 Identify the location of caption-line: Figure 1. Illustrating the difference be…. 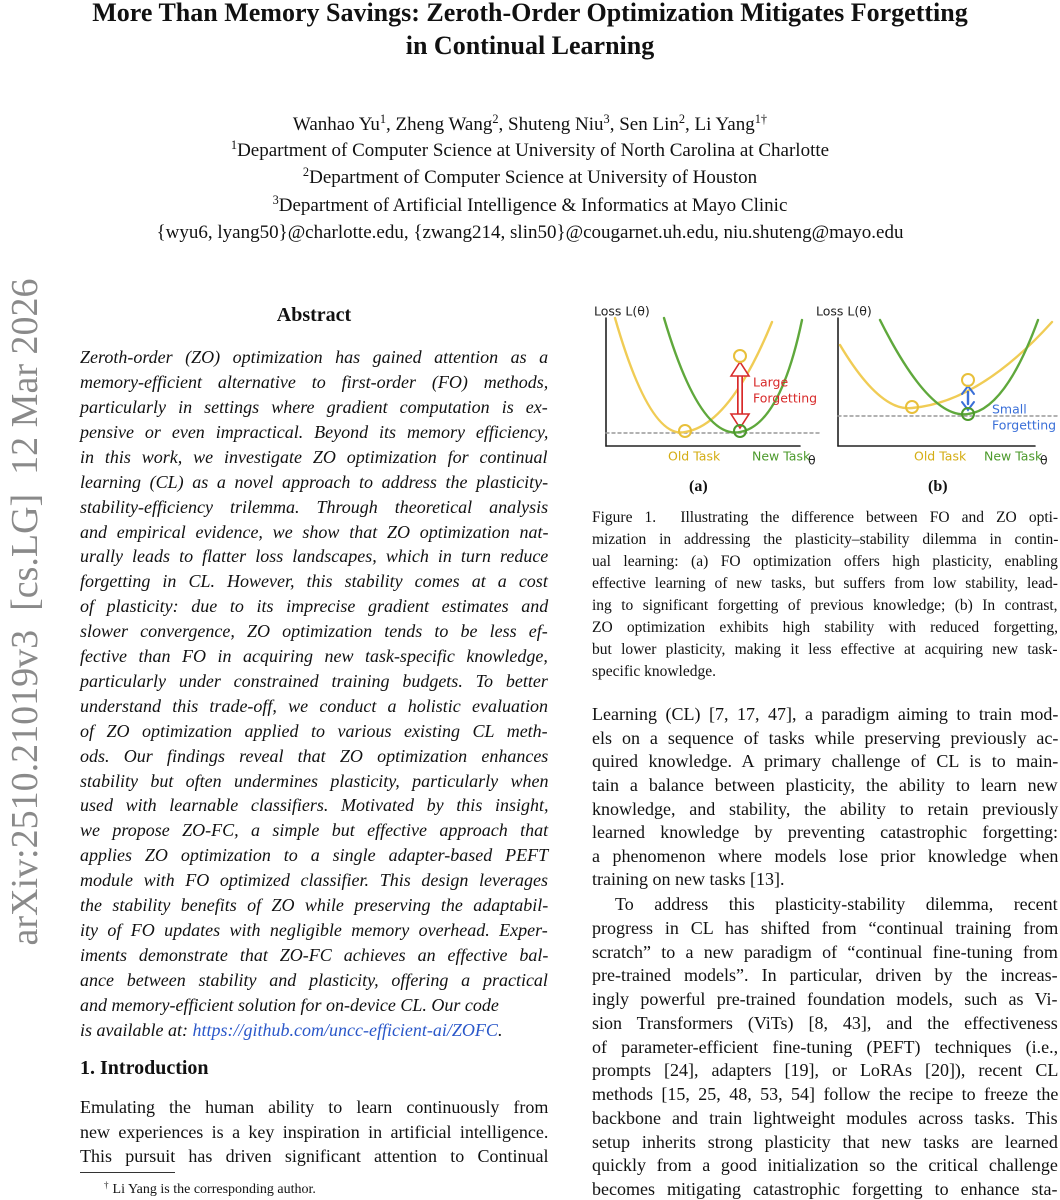
(825, 517).